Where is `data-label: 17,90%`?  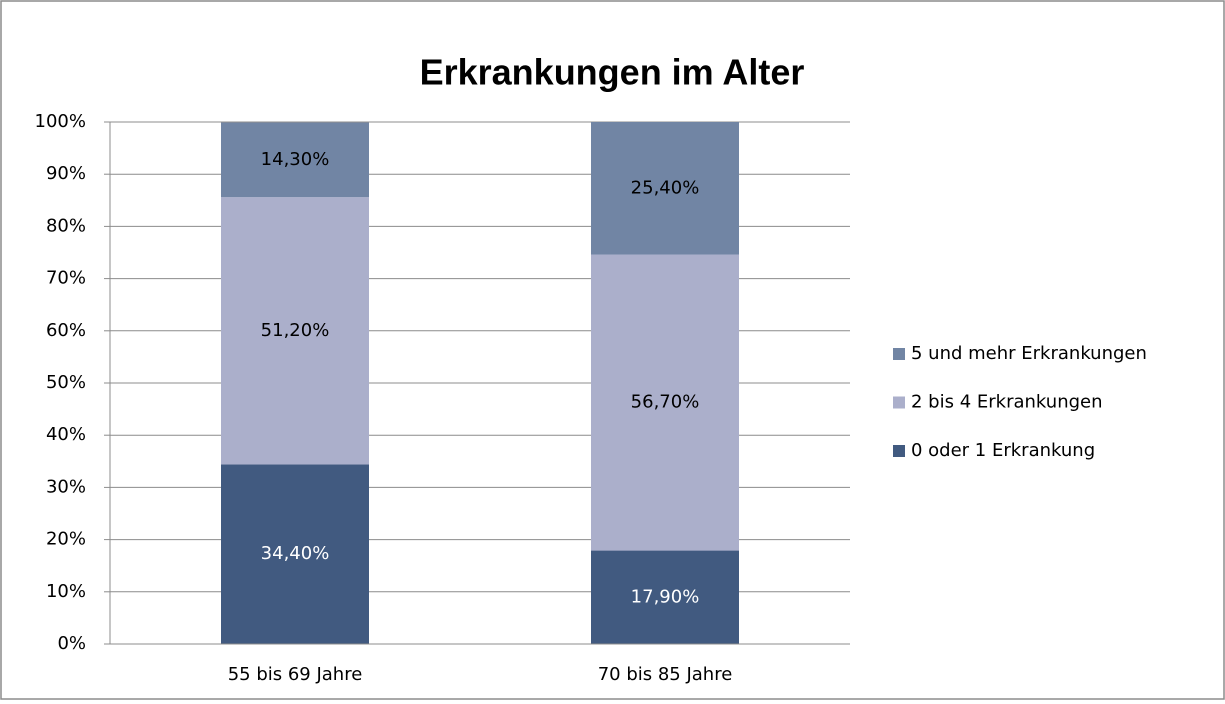 data-label: 17,90% is located at coordinates (665, 596).